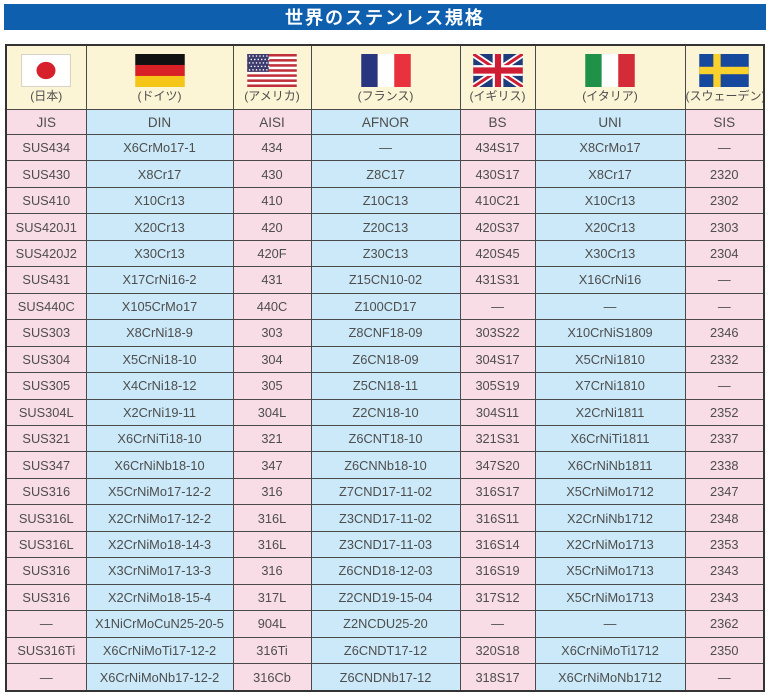 The width and height of the screenshot is (770, 695). Describe the element at coordinates (46, 200) in the screenshot. I see `table-cell: SUS410` at that location.